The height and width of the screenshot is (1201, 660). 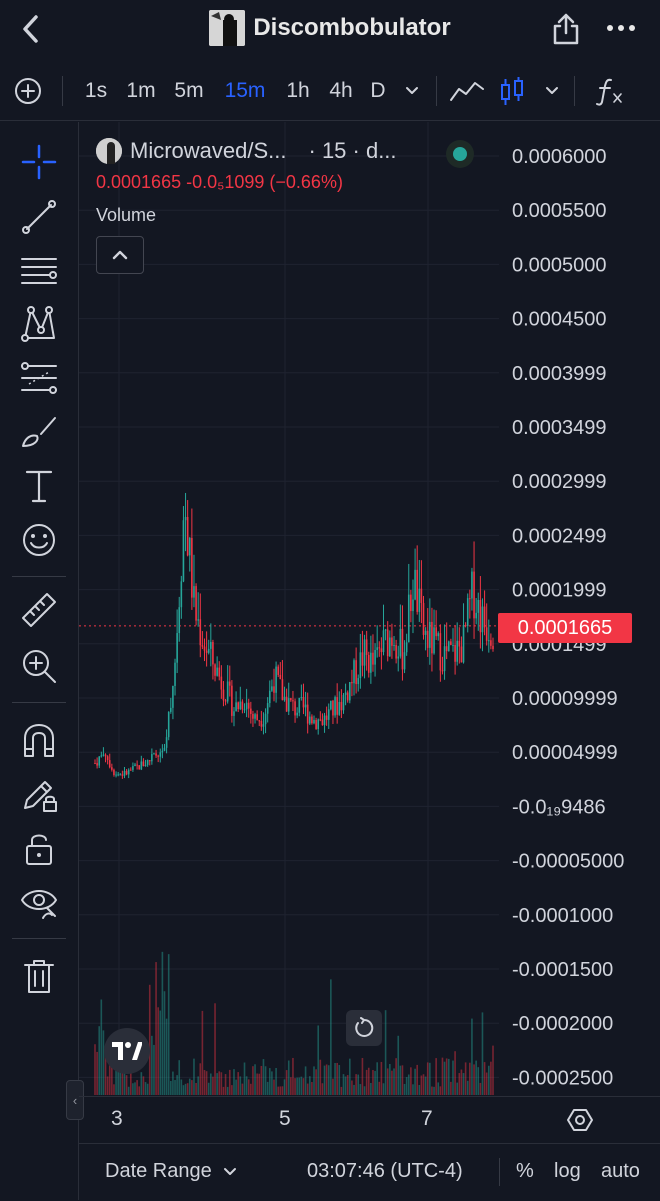 What do you see at coordinates (126, 215) in the screenshot?
I see `volume-label: Volume` at bounding box center [126, 215].